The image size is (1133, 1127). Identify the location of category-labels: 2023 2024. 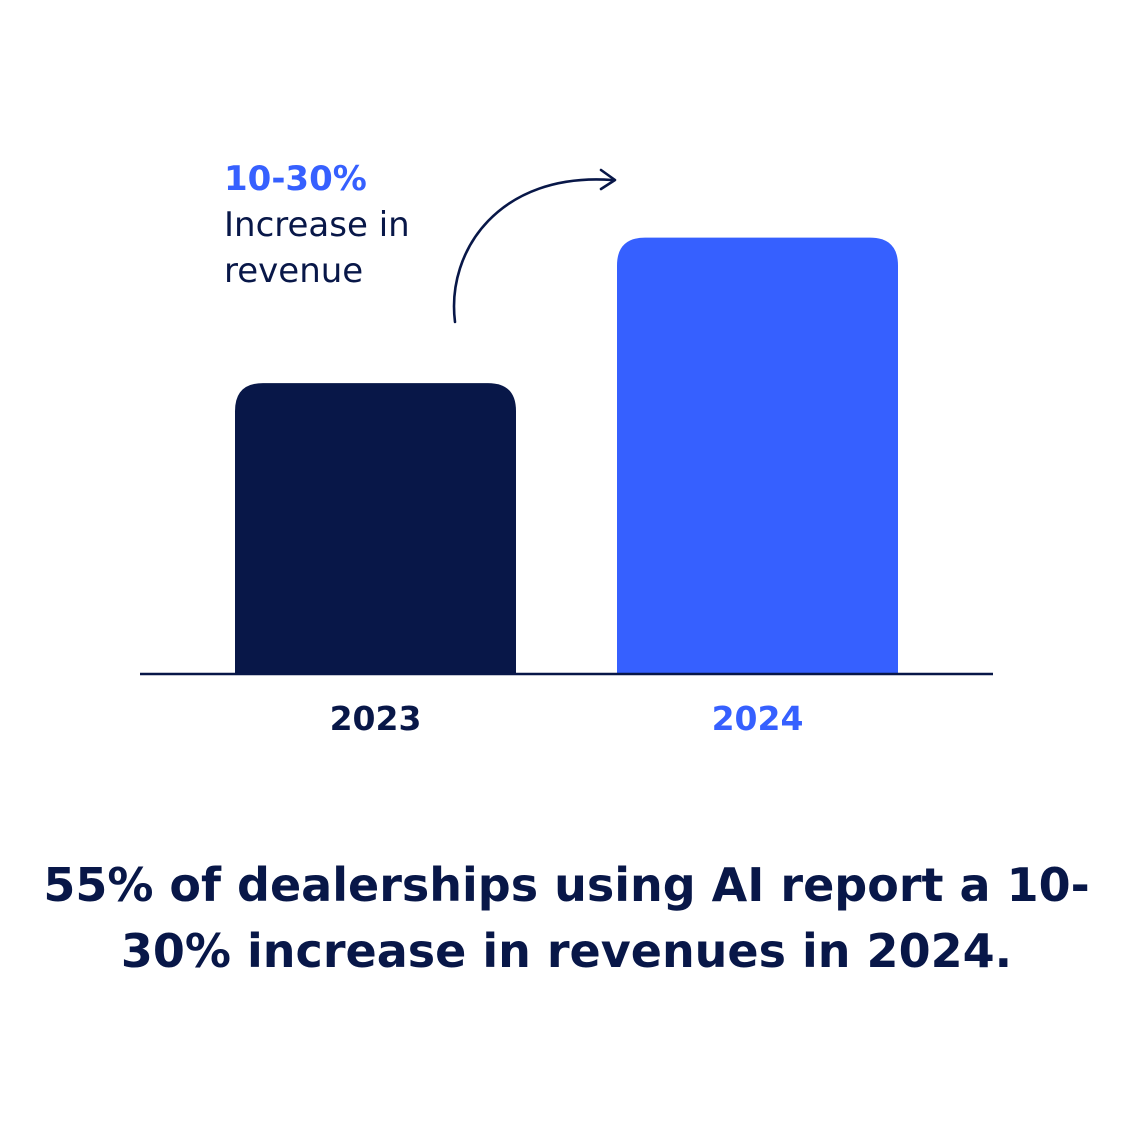
(567, 718).